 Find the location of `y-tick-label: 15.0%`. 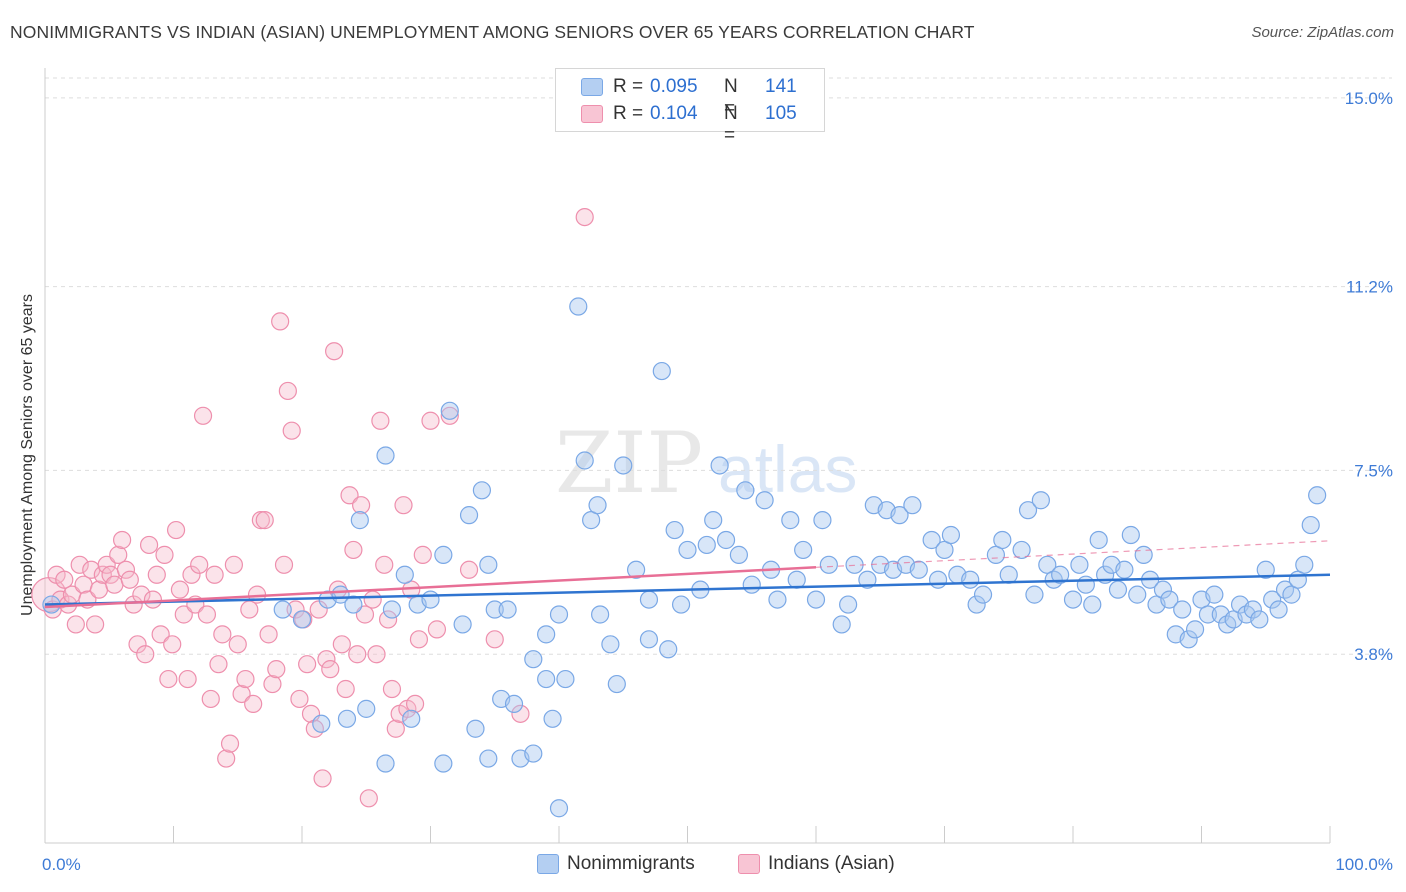

y-tick-label: 15.0% is located at coordinates (1369, 98).